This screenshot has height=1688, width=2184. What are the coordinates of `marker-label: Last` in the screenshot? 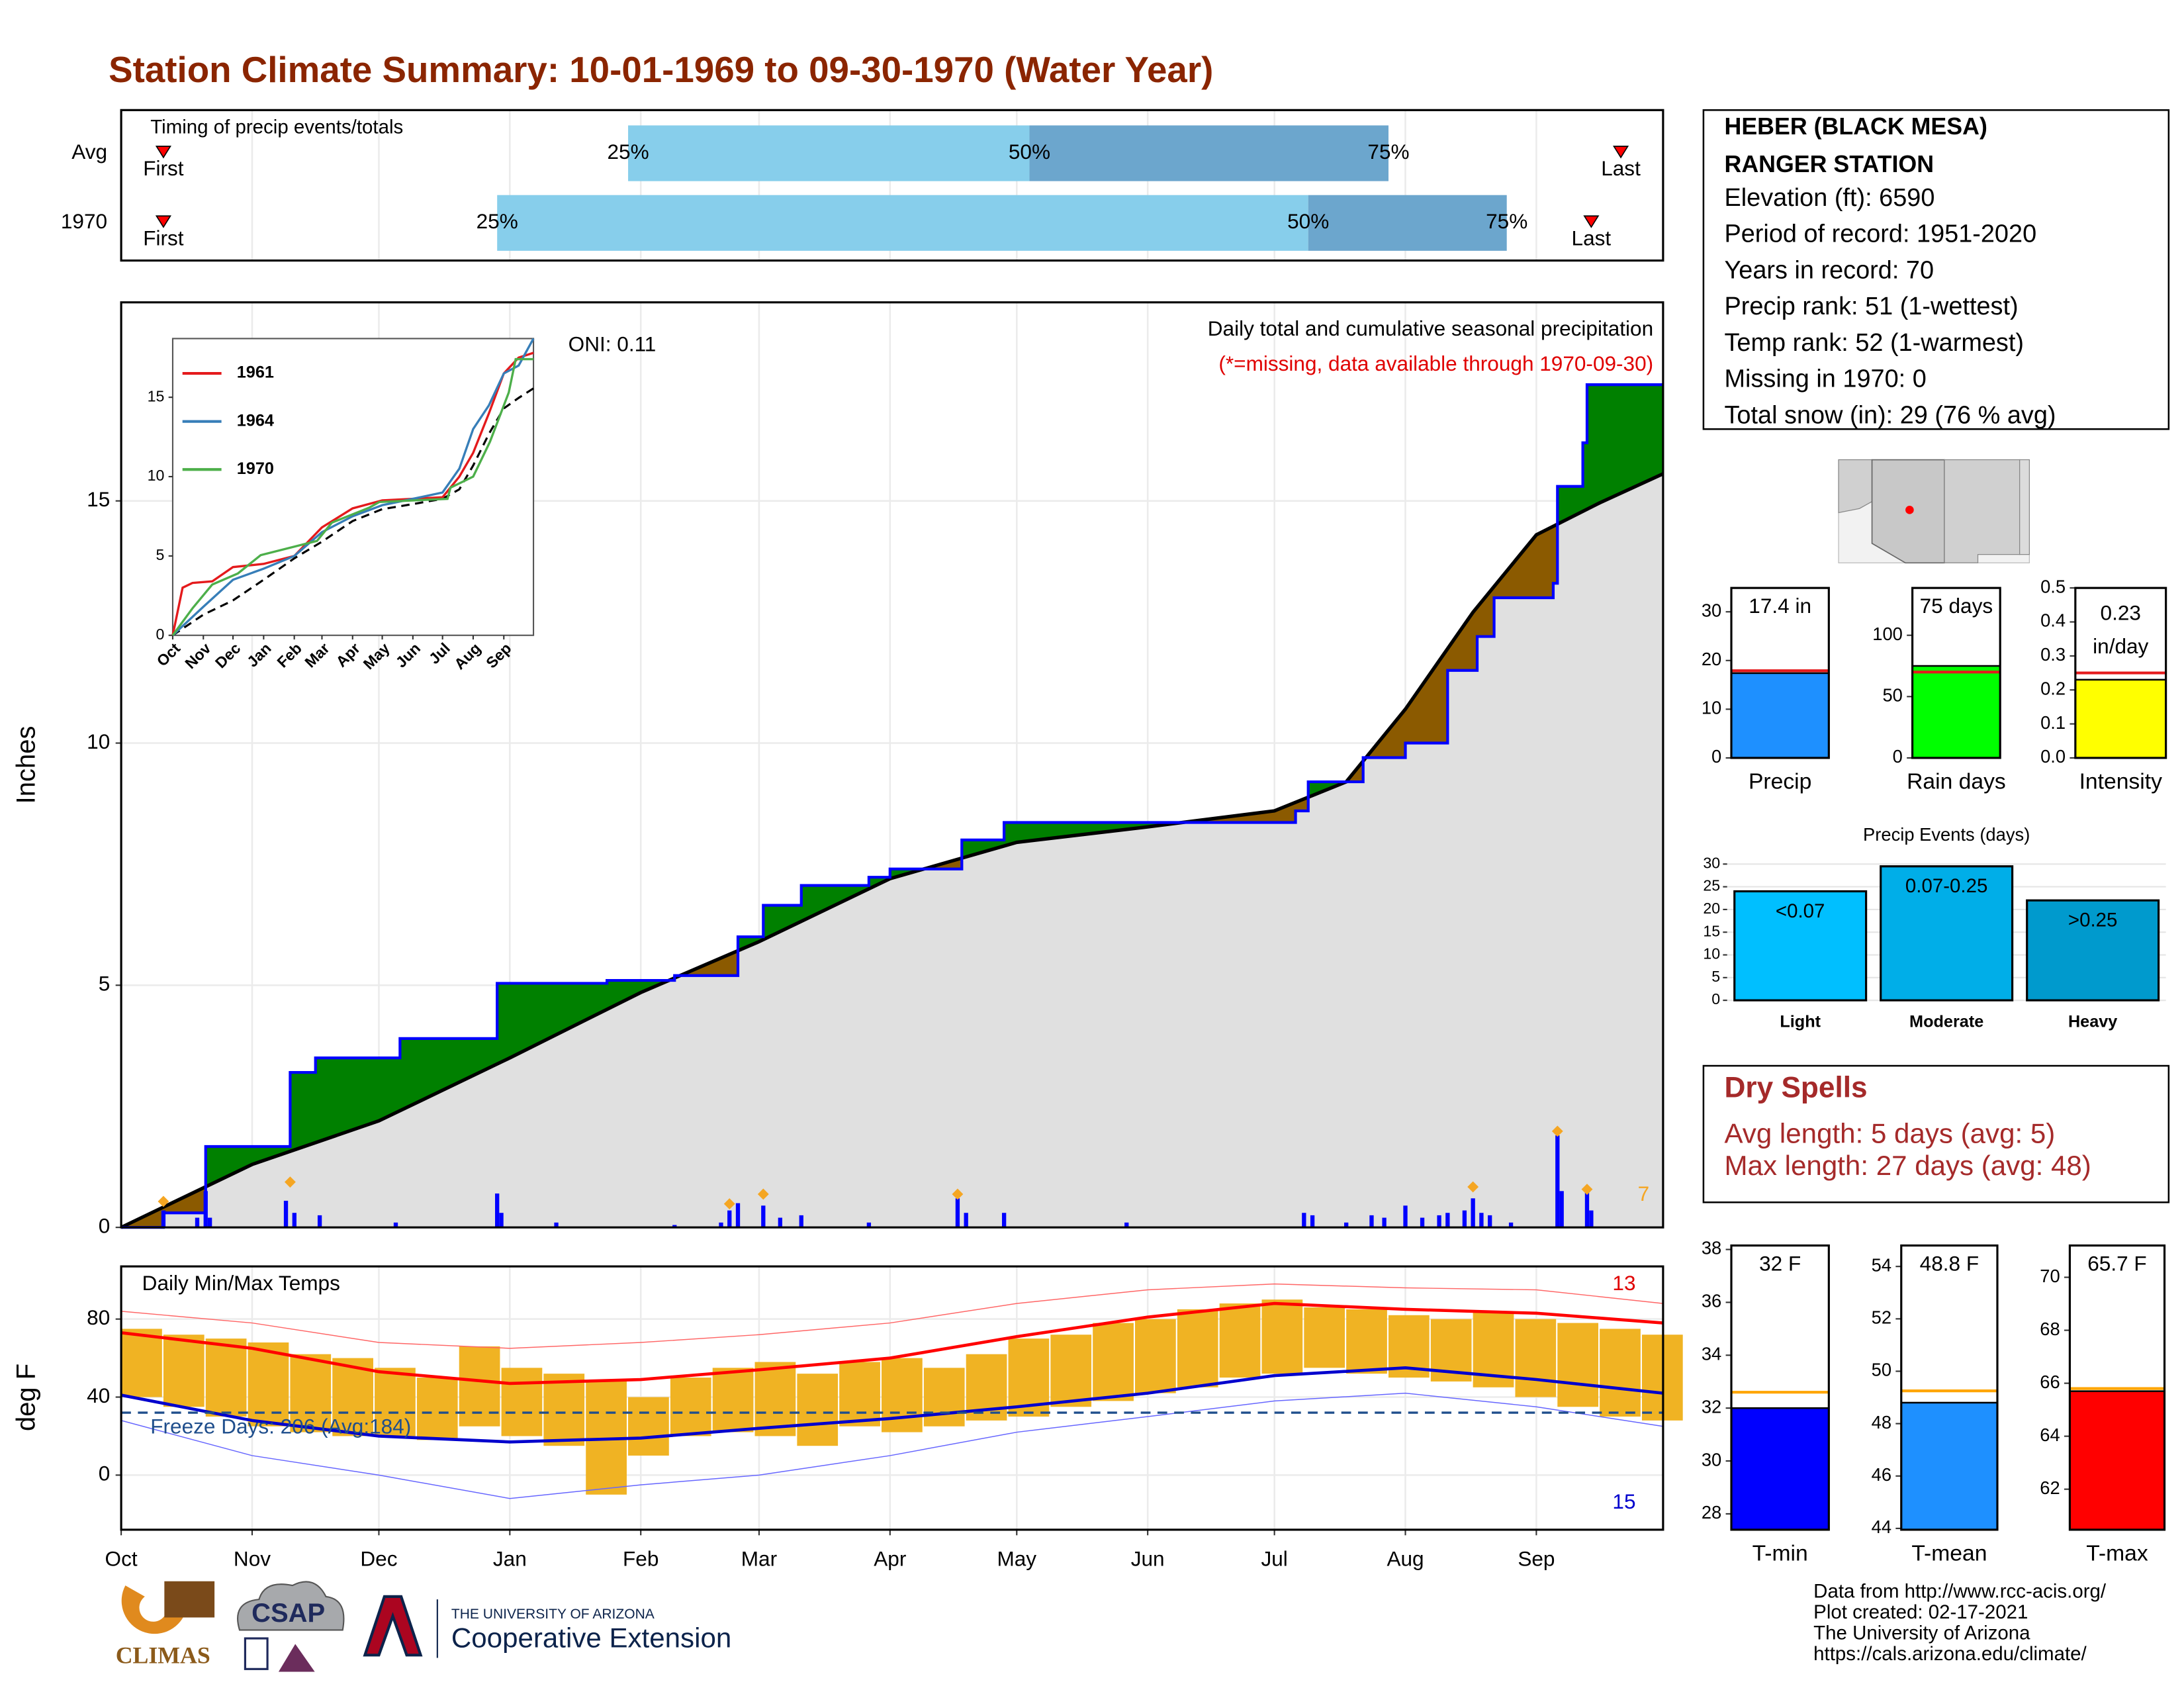 It's located at (1592, 238).